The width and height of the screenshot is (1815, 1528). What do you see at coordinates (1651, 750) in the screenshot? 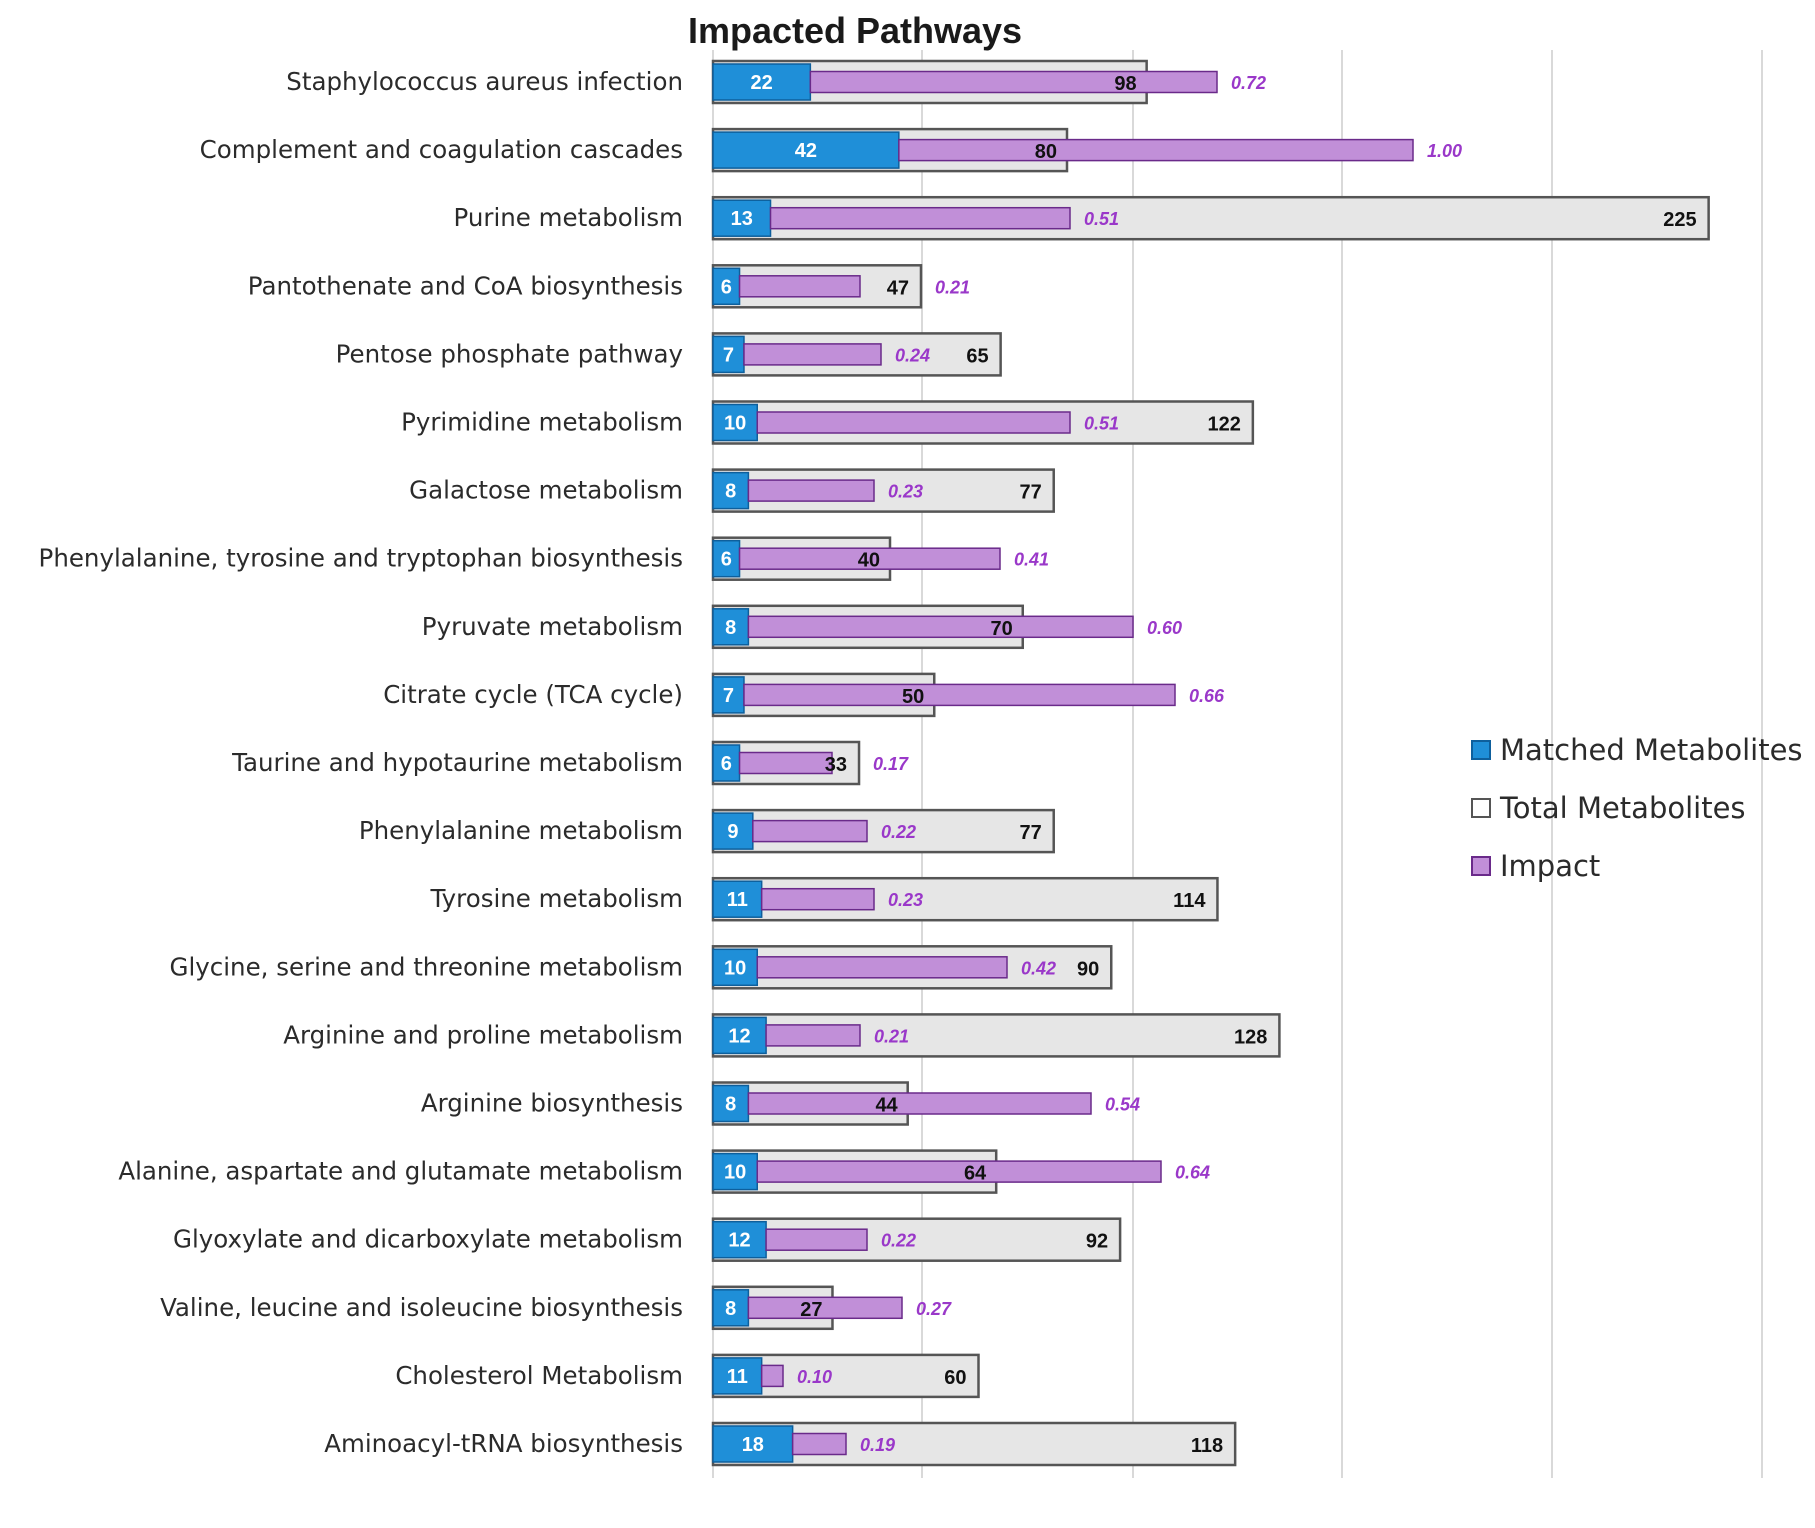
I see `legend-label: Matched Metabolites` at bounding box center [1651, 750].